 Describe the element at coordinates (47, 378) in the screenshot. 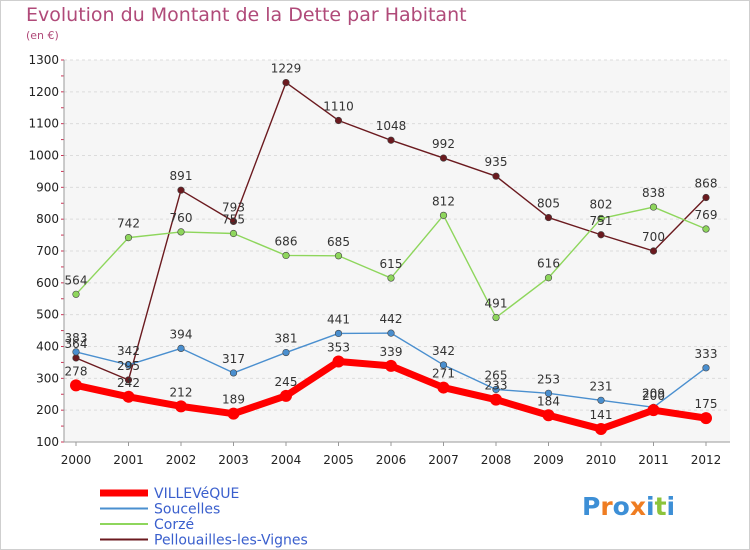

I see `y-tick-label: 300` at that location.